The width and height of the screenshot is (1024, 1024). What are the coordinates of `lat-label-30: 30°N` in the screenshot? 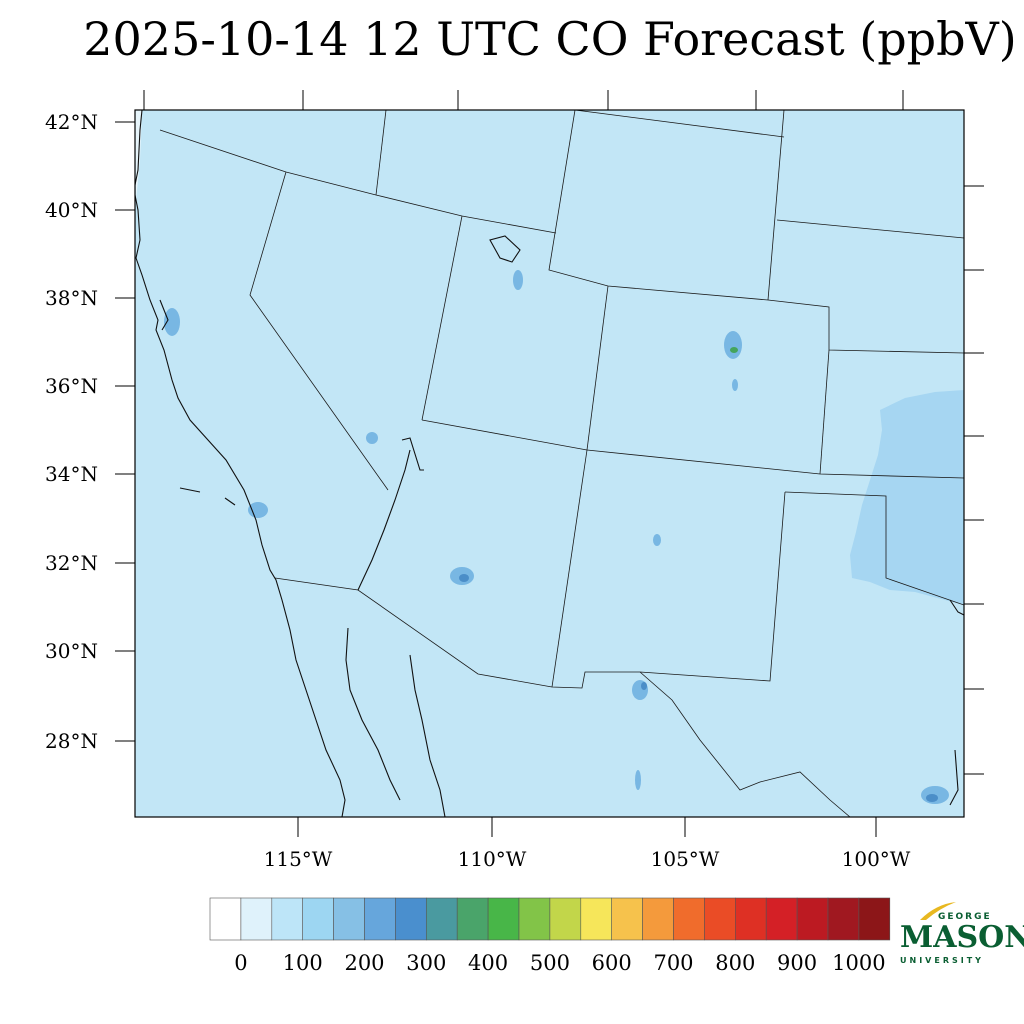 It's located at (71, 651).